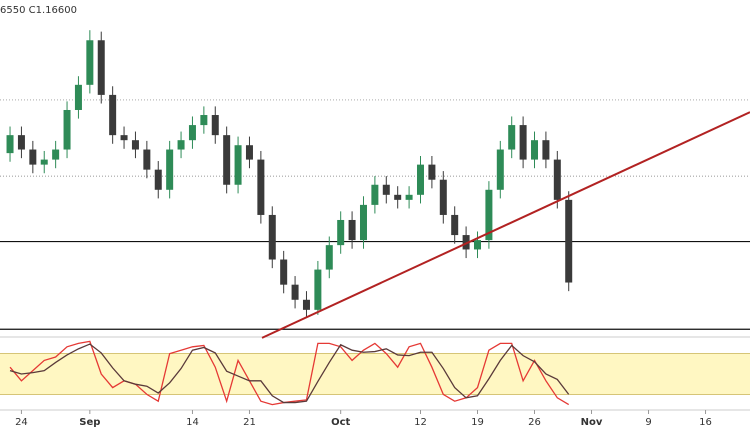 Image resolution: width=750 pixels, height=430 pixels. Describe the element at coordinates (420, 422) in the screenshot. I see `x-tick-label: 12` at that location.